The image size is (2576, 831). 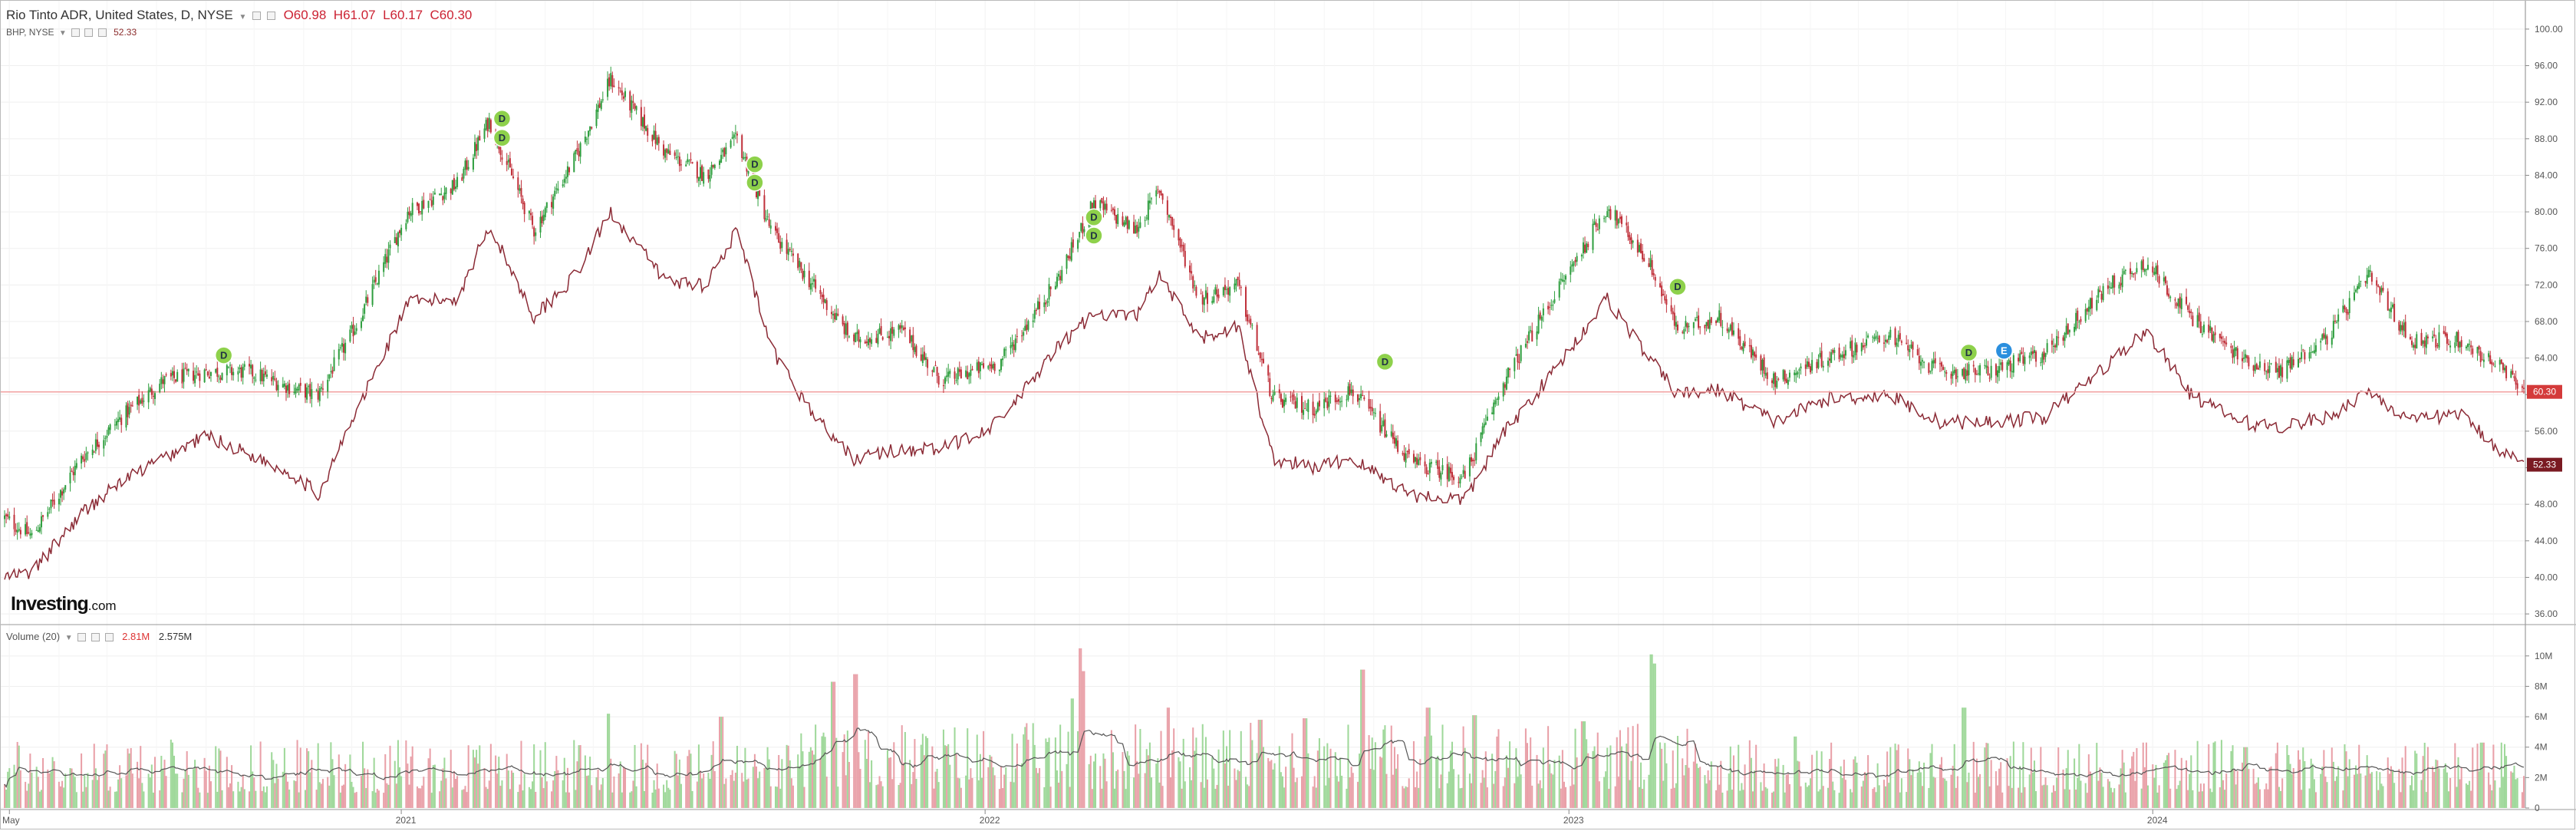 What do you see at coordinates (68, 638) in the screenshot?
I see `volume-dropdown-icon: ▼` at bounding box center [68, 638].